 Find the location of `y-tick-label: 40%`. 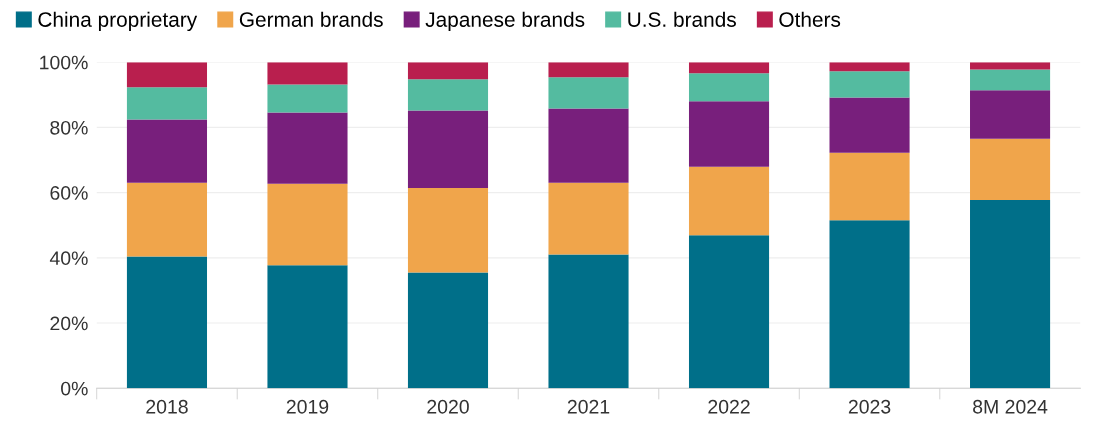

y-tick-label: 40% is located at coordinates (68, 258).